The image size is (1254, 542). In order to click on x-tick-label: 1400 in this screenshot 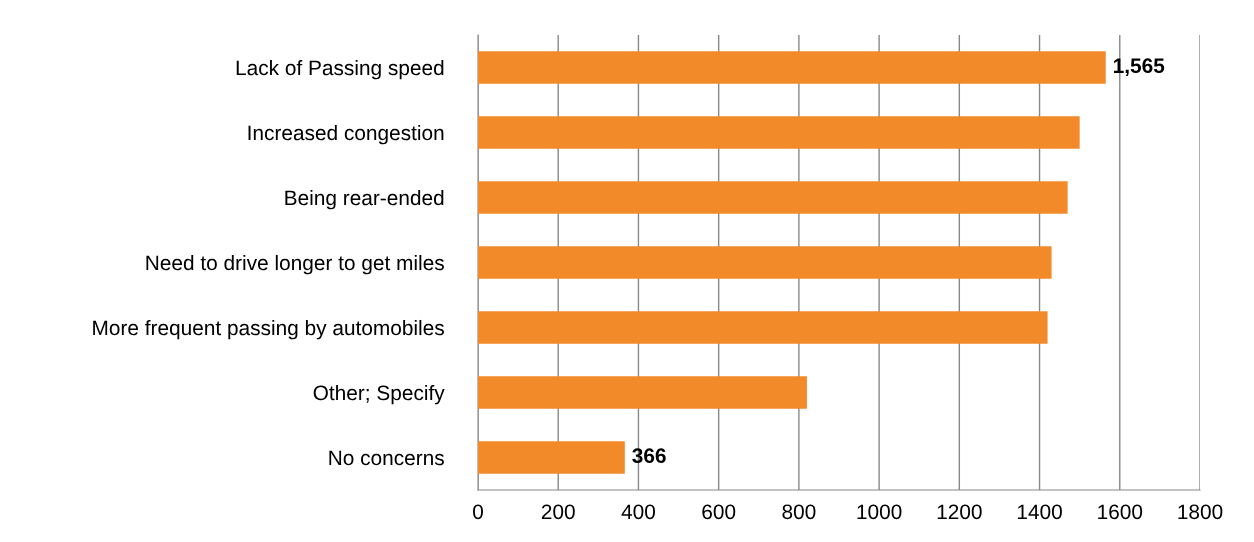, I will do `click(1039, 512)`.